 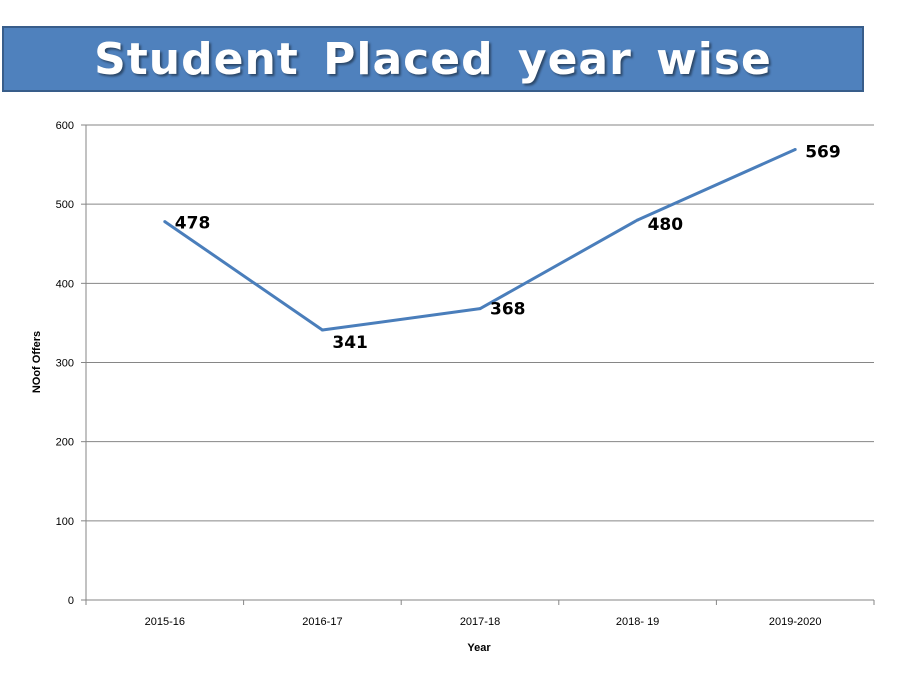 I want to click on y-tick-label: 200, so click(x=65, y=443).